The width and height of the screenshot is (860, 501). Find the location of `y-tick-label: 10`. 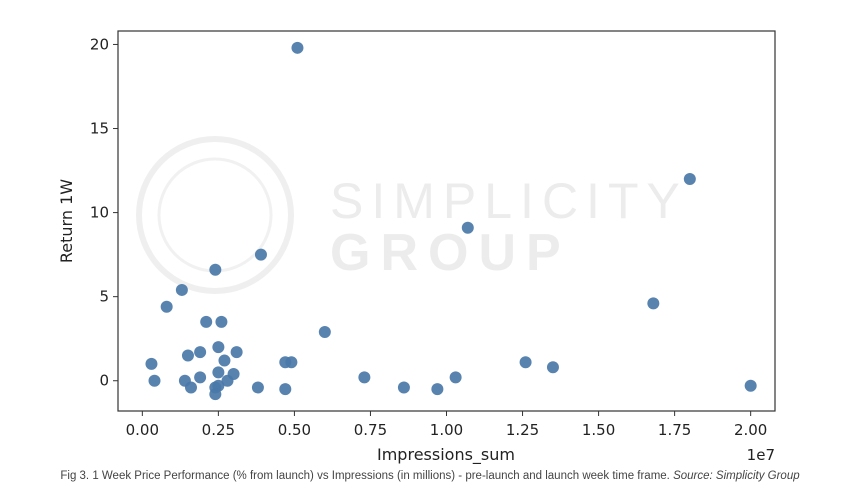

y-tick-label: 10 is located at coordinates (99, 213).